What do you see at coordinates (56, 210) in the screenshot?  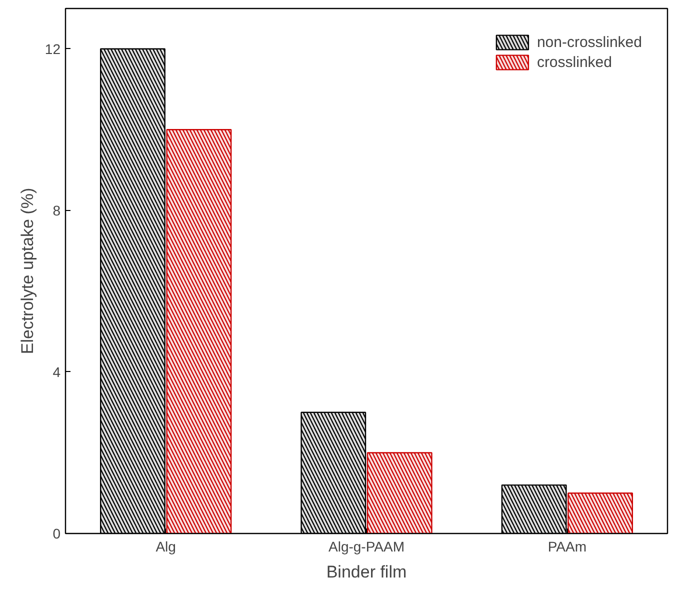 I see `y-tick-label: 8` at bounding box center [56, 210].